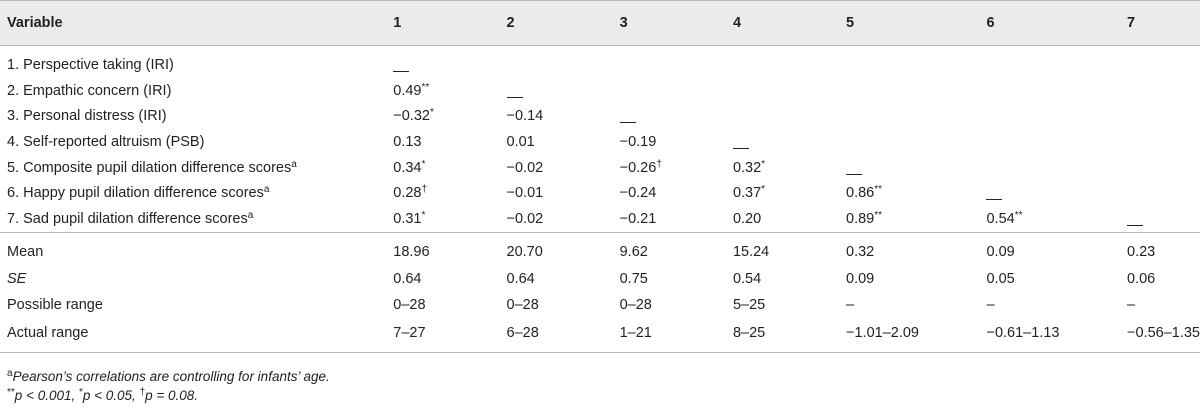 The image size is (1200, 419). Describe the element at coordinates (442, 219) in the screenshot. I see `correlation-cell: 0.31*` at that location.